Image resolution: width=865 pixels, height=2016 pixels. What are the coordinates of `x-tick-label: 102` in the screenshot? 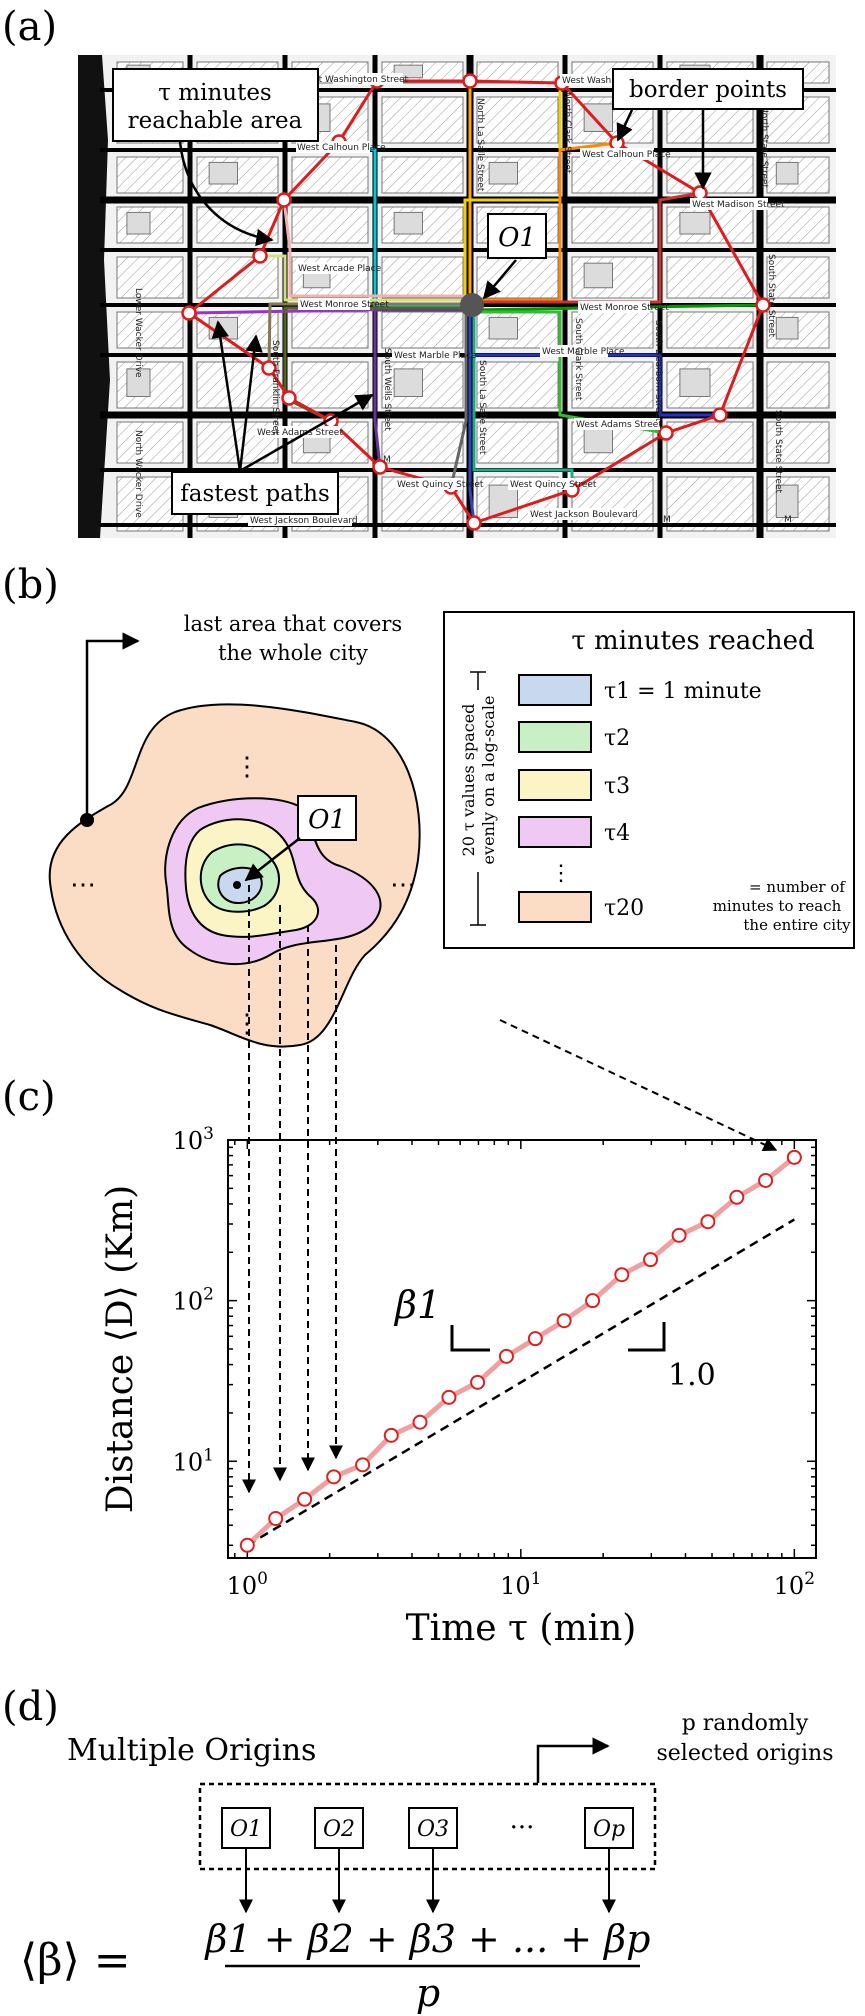 It's located at (794, 1584).